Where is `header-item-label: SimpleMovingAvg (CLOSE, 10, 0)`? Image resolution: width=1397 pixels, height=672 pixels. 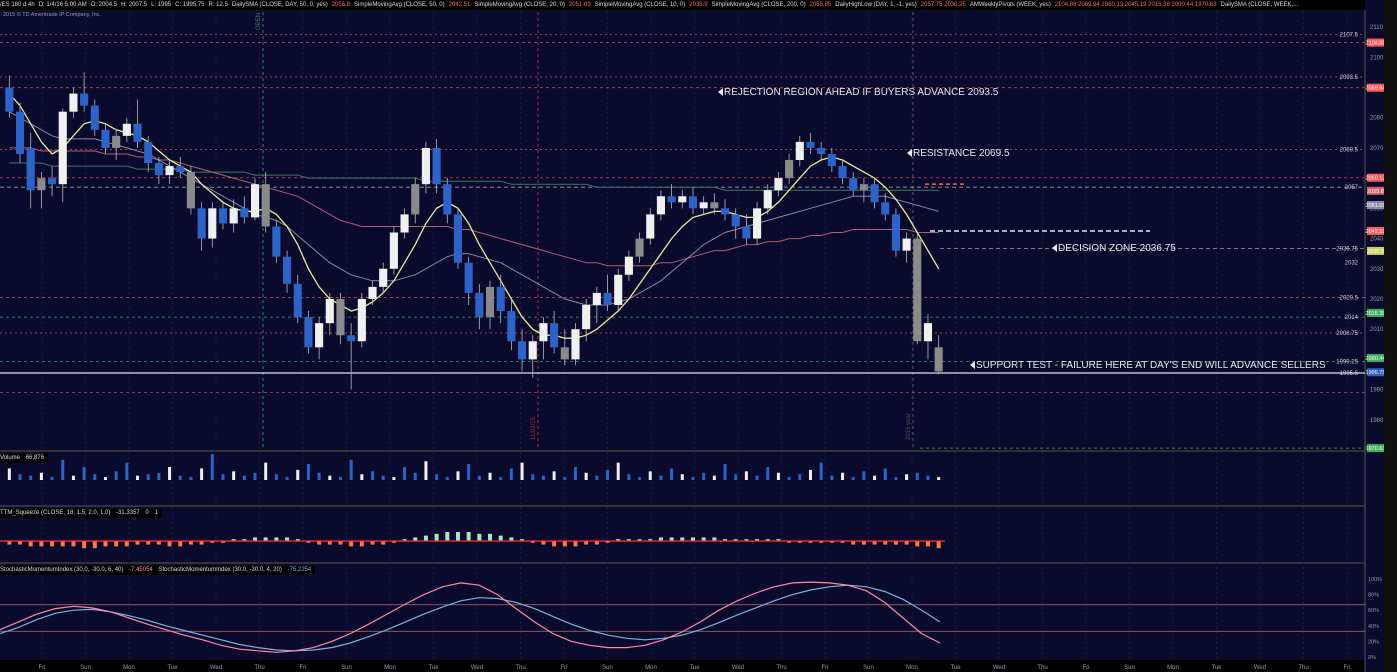
header-item-label: SimpleMovingAvg (CLOSE, 10, 0) is located at coordinates (640, 5).